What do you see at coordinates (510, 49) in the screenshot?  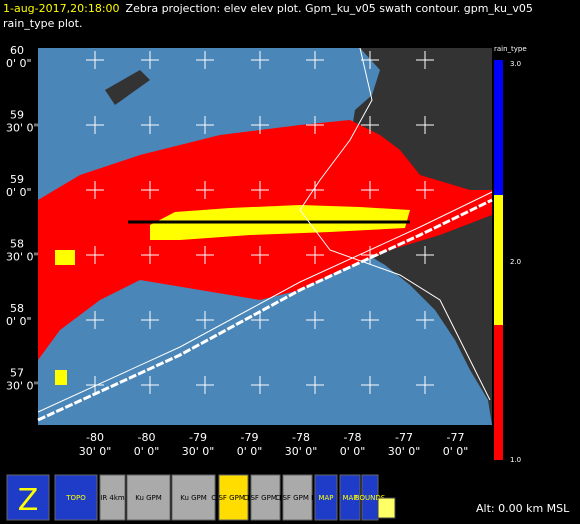 I see `legend-title: rain_type` at bounding box center [510, 49].